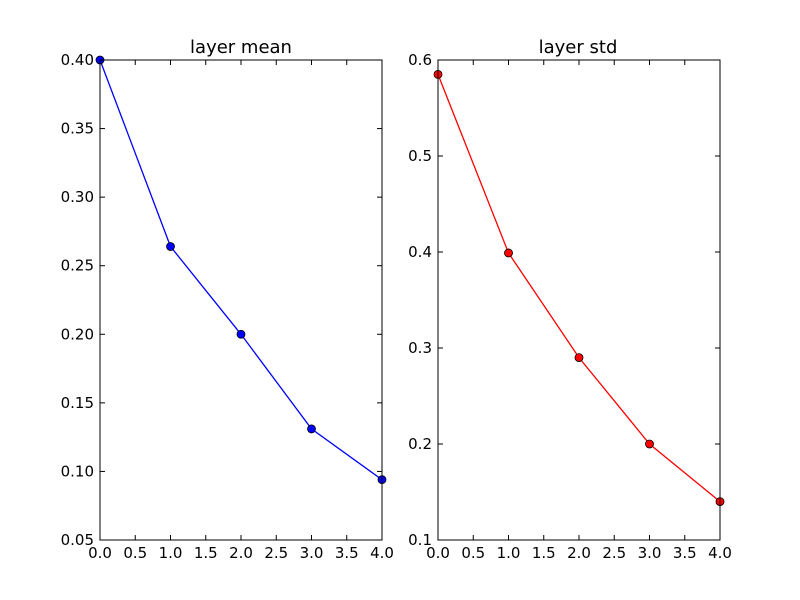 The image size is (800, 600). I want to click on chart-title: layer mean, so click(241, 47).